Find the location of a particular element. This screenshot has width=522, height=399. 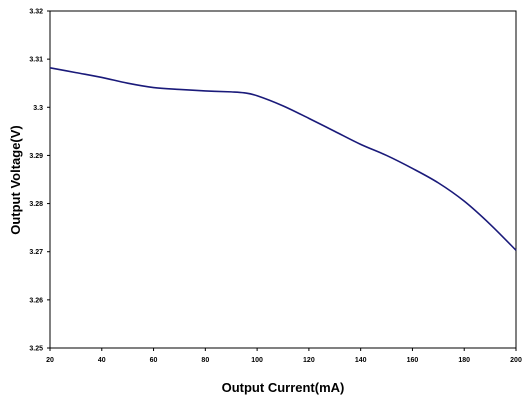

x-tick-label: 60 is located at coordinates (154, 360).